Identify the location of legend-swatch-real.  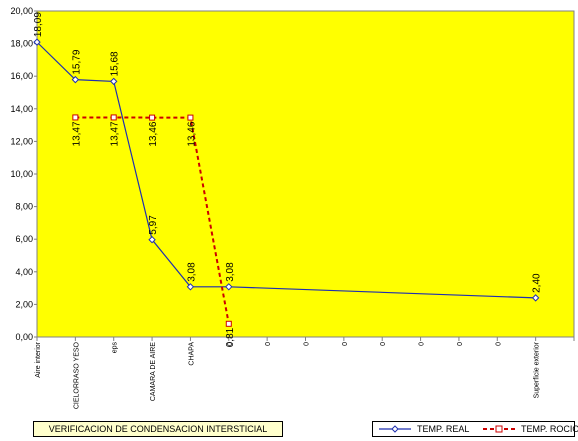
(395, 429).